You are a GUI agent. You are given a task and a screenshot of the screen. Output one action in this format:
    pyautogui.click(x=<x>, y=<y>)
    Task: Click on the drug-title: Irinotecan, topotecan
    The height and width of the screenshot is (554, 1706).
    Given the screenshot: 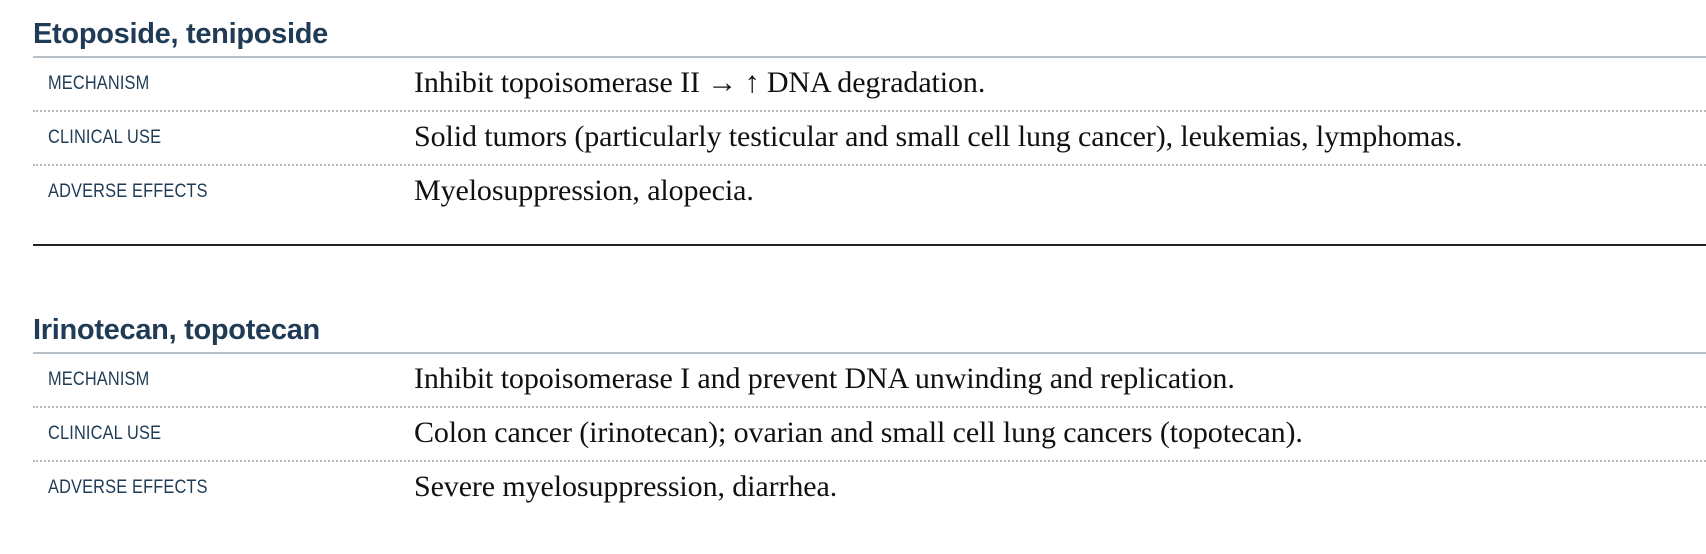 What is the action you would take?
    pyautogui.click(x=176, y=330)
    